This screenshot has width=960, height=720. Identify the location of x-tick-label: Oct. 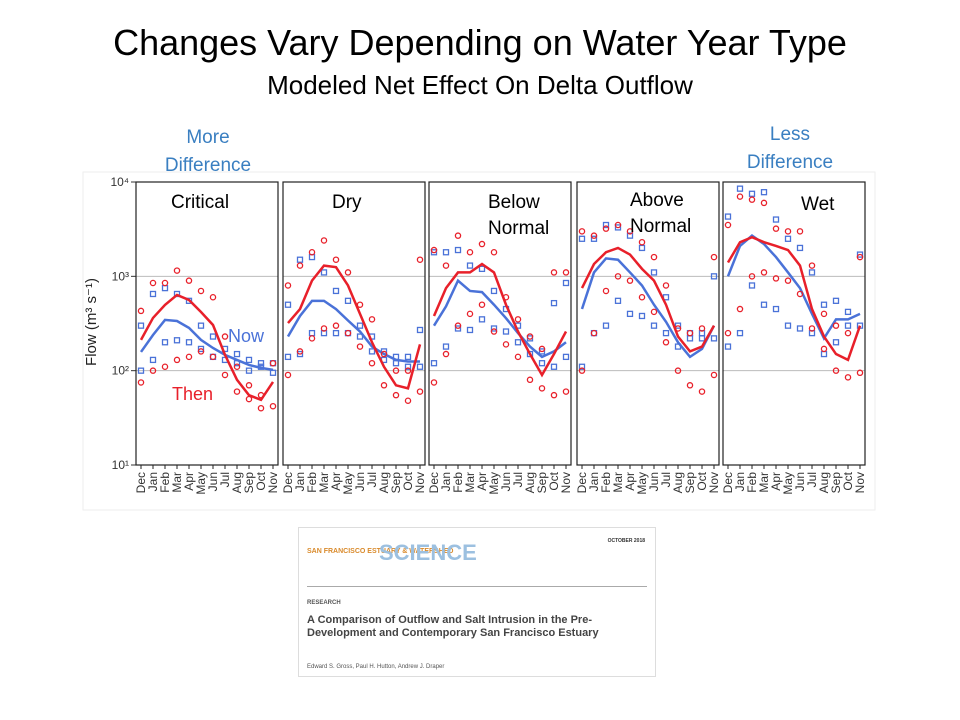
(261, 480).